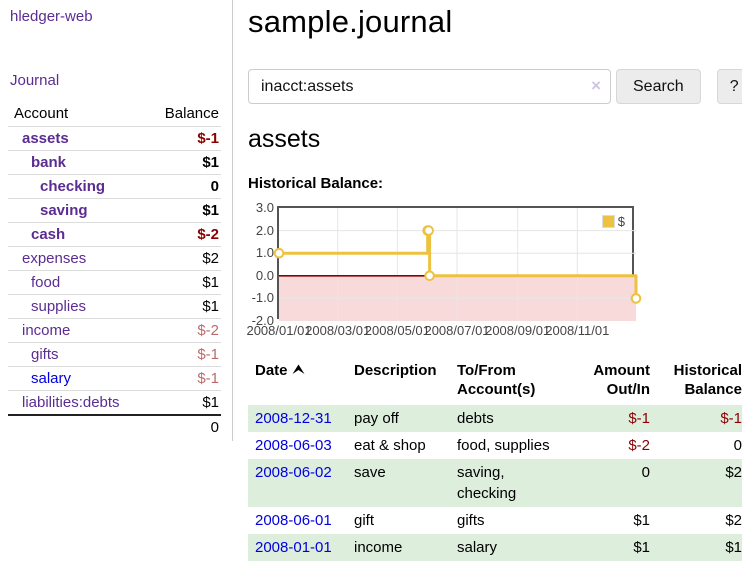 This screenshot has height=582, width=742. I want to click on register-row: 2008-01-01 income salary $1 $1, so click(495, 547).